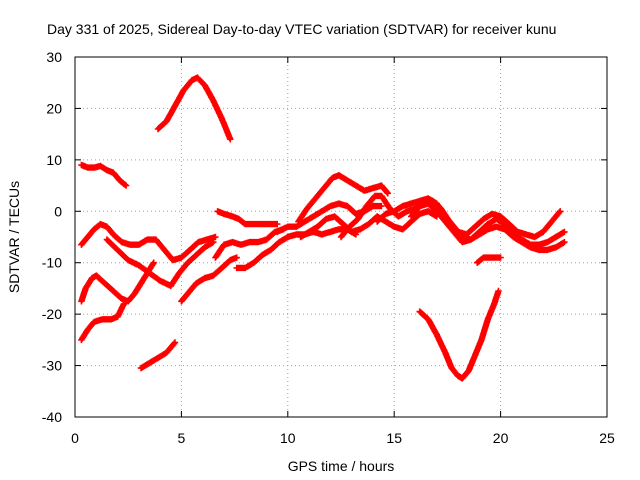  What do you see at coordinates (54, 108) in the screenshot?
I see `y-tick-label: 20` at bounding box center [54, 108].